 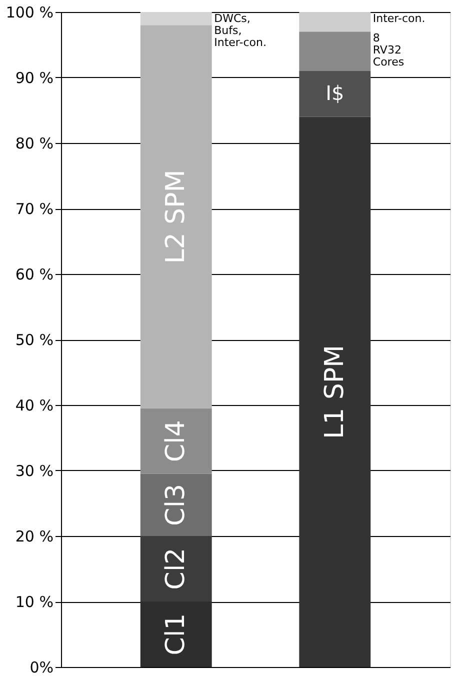 I want to click on series-label: Inter-con., so click(x=399, y=18).